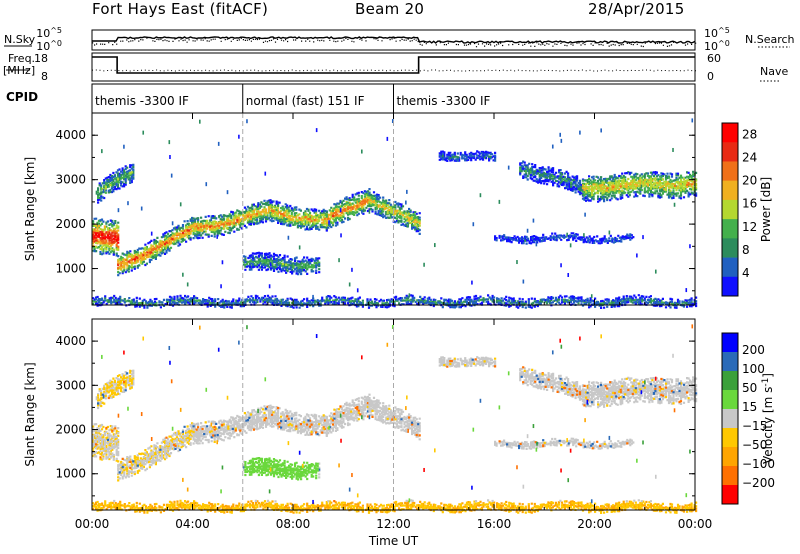 This screenshot has height=554, width=800. What do you see at coordinates (305, 101) in the screenshot?
I see `cpid-segment-label: normal (fast) 151 IF` at bounding box center [305, 101].